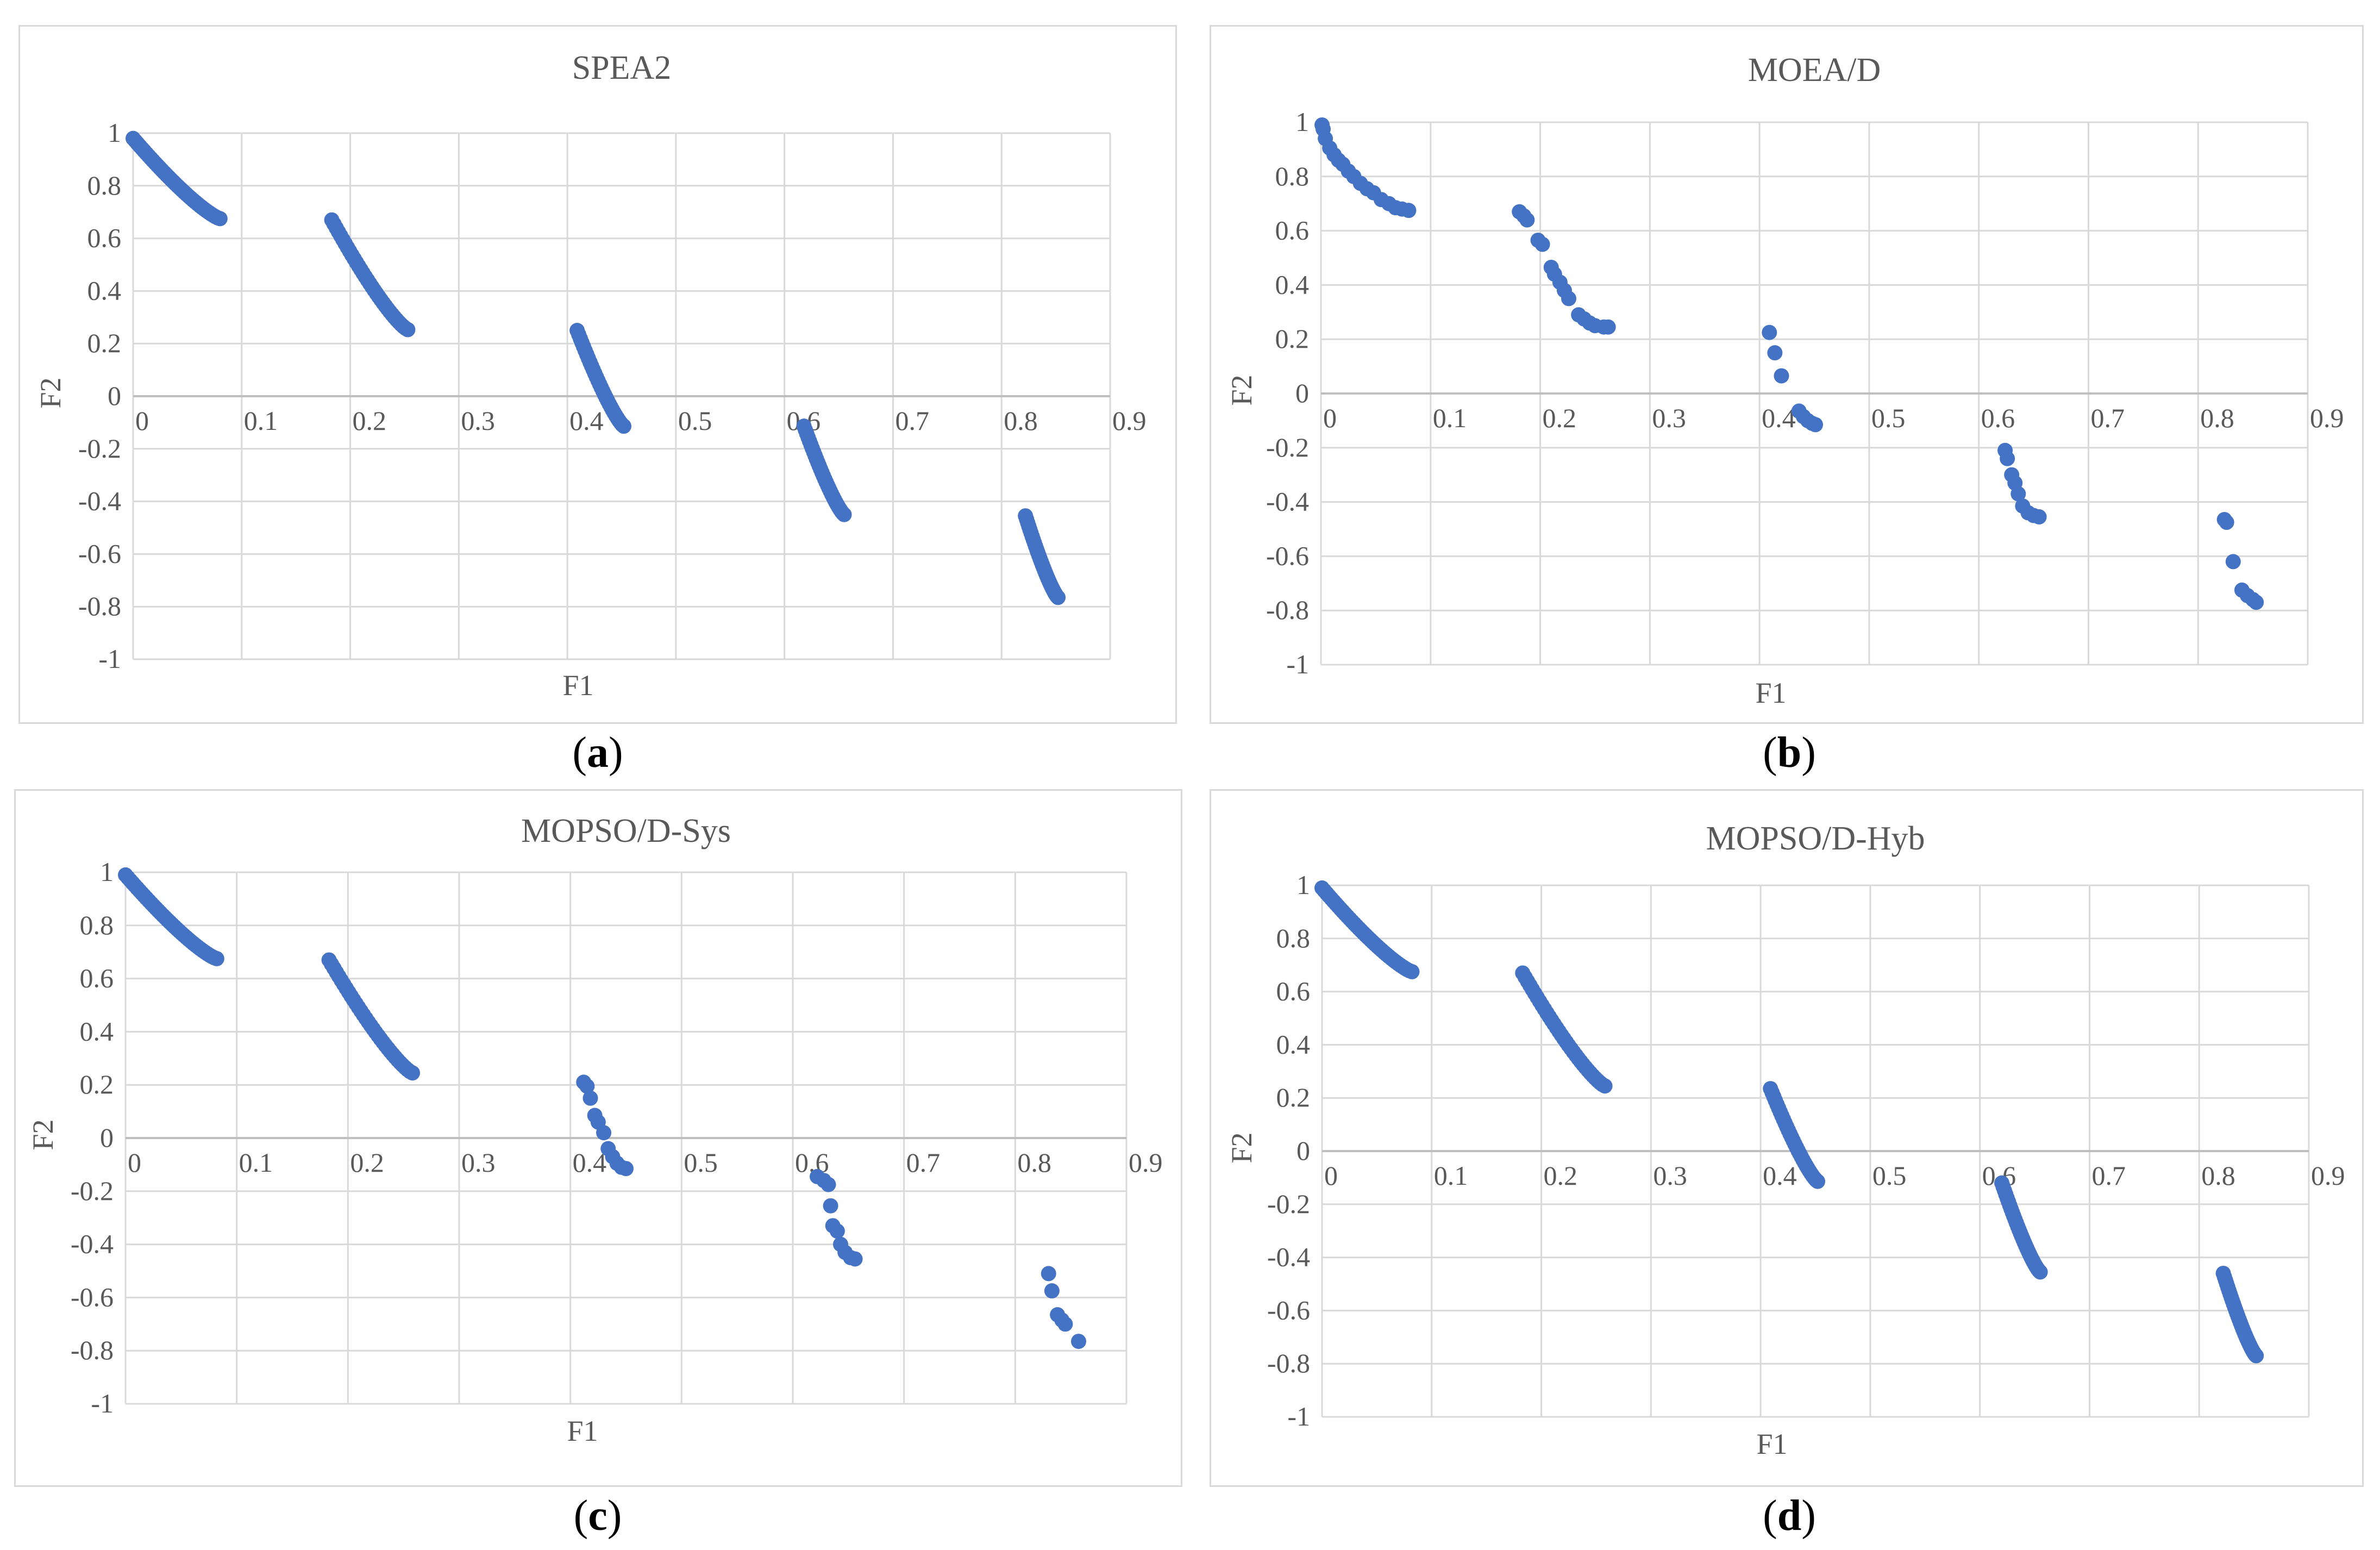  What do you see at coordinates (622, 67) in the screenshot?
I see `chart-title-a: SPEA2` at bounding box center [622, 67].